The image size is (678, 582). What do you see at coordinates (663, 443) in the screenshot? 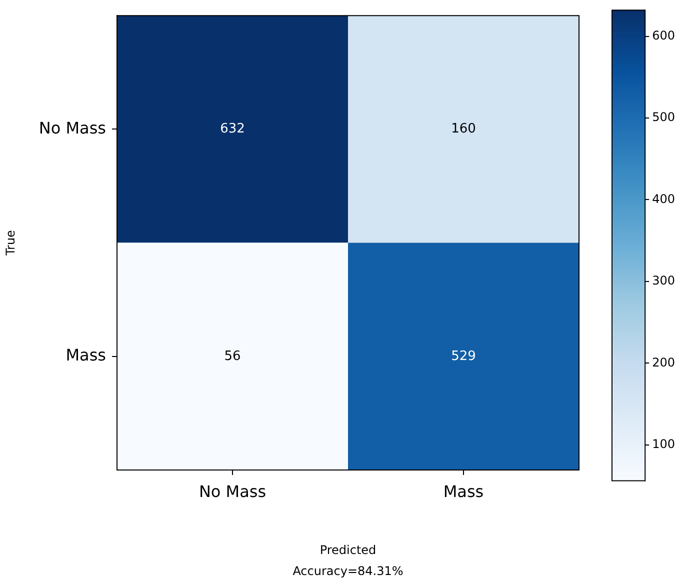
I see `color-bar-label: 100` at bounding box center [663, 443].